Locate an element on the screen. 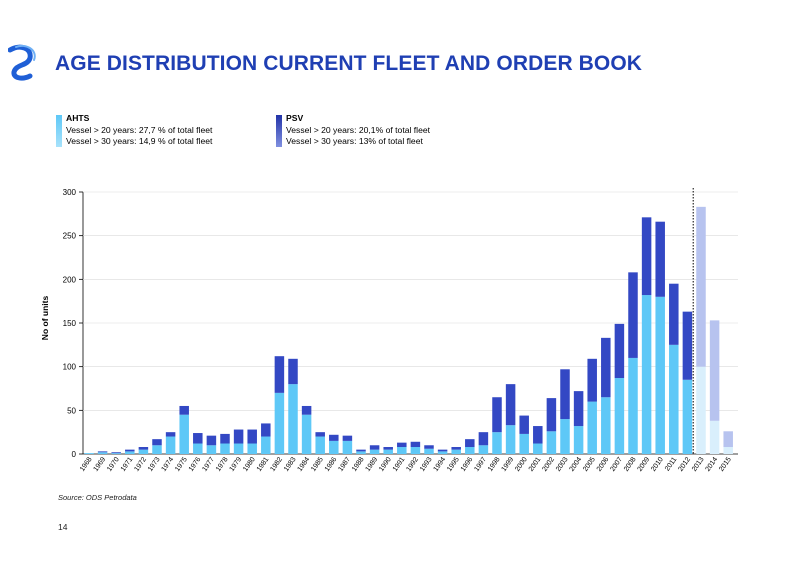 The image size is (800, 564). legend-ahts-title: AHTS is located at coordinates (78, 118).